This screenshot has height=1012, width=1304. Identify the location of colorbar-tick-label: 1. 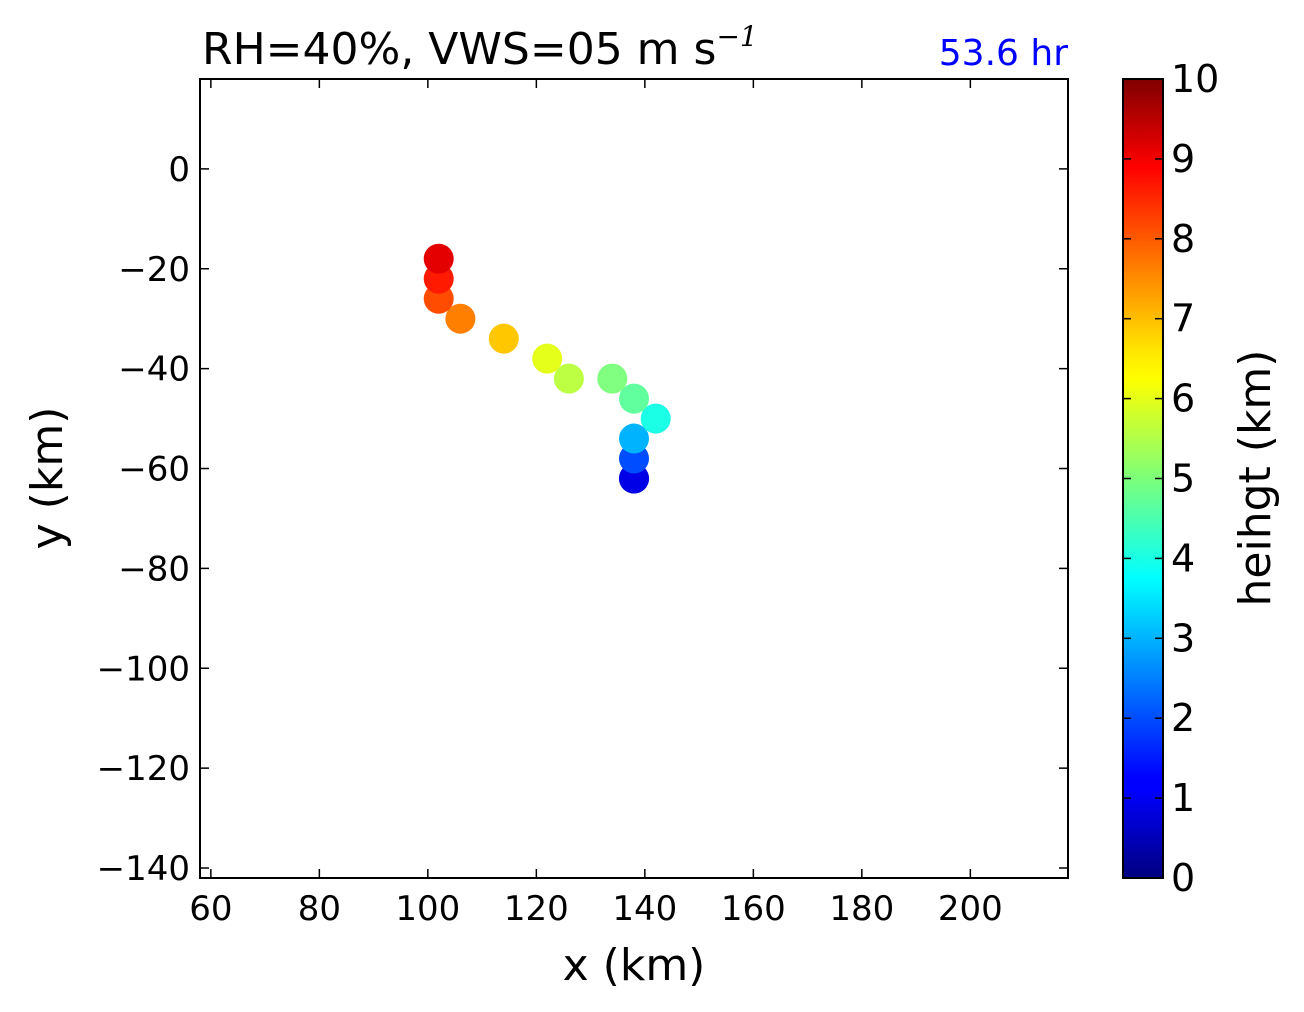
(1183, 798).